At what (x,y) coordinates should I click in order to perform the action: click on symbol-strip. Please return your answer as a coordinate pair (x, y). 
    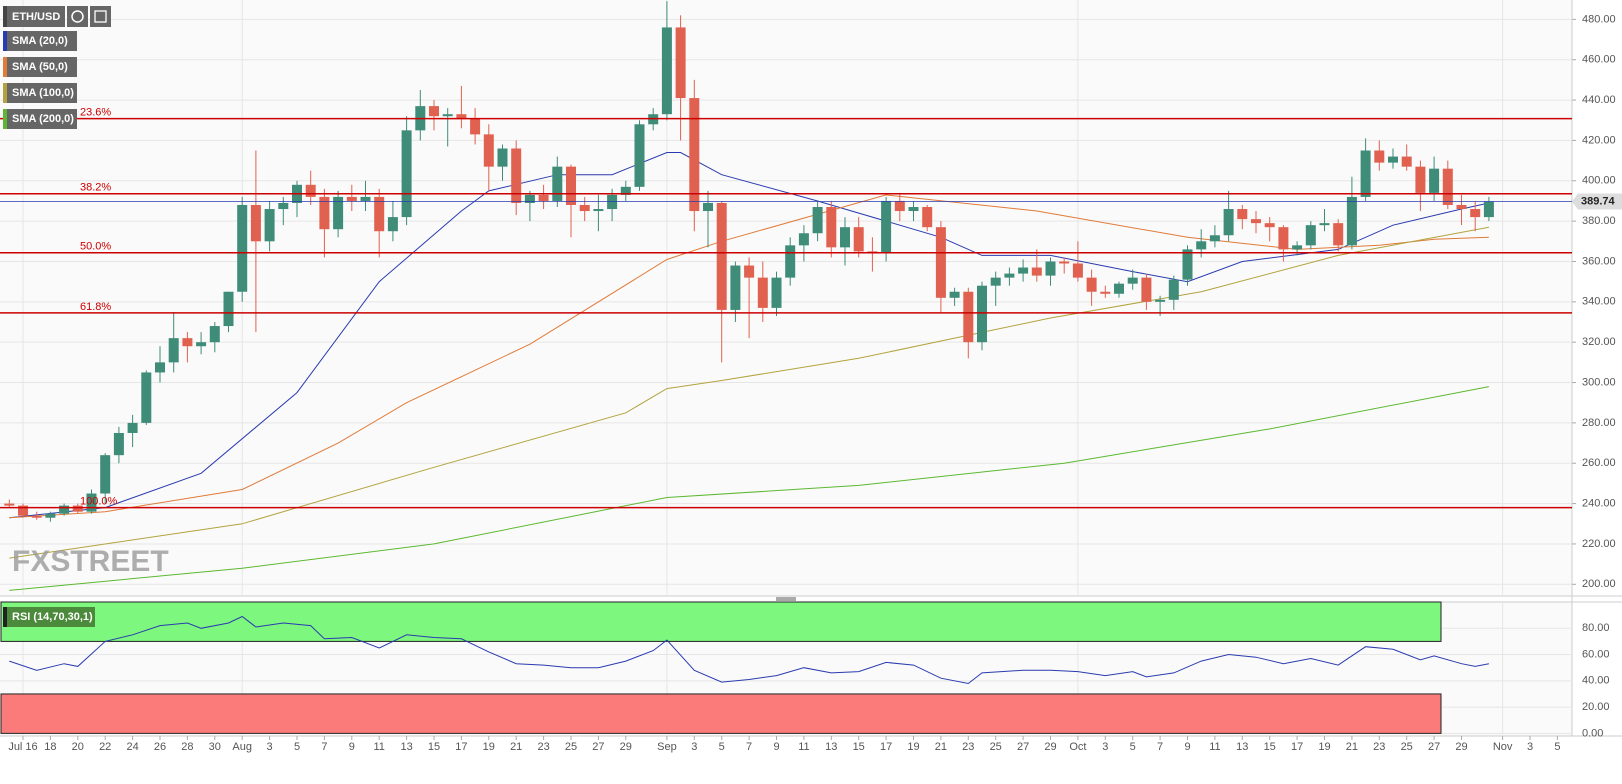
    Looking at the image, I should click on (5, 16).